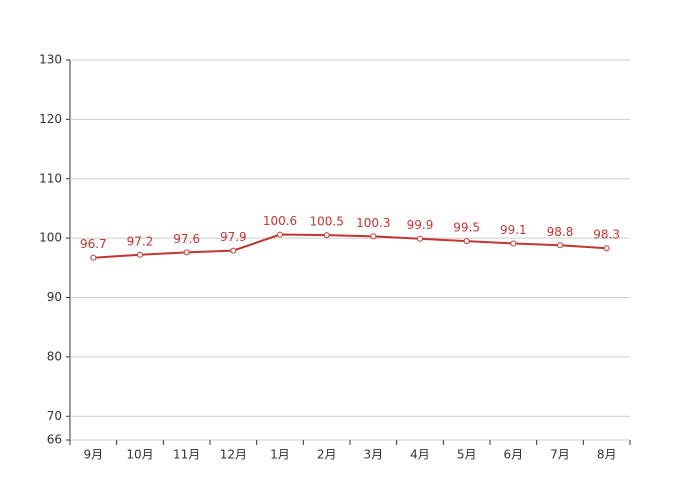  What do you see at coordinates (513, 230) in the screenshot?
I see `data-label: 99.1` at bounding box center [513, 230].